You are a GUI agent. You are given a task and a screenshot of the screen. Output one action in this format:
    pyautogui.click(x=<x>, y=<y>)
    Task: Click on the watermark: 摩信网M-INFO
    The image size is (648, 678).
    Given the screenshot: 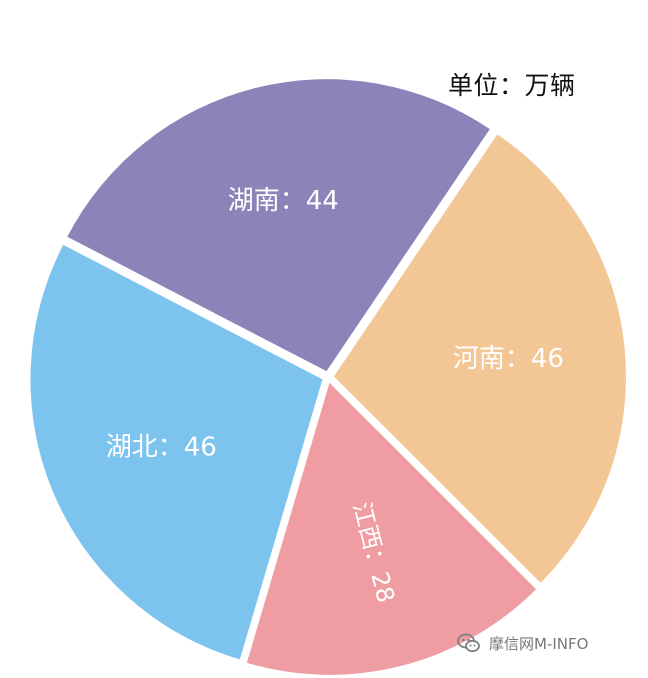 What is the action you would take?
    pyautogui.click(x=521, y=643)
    